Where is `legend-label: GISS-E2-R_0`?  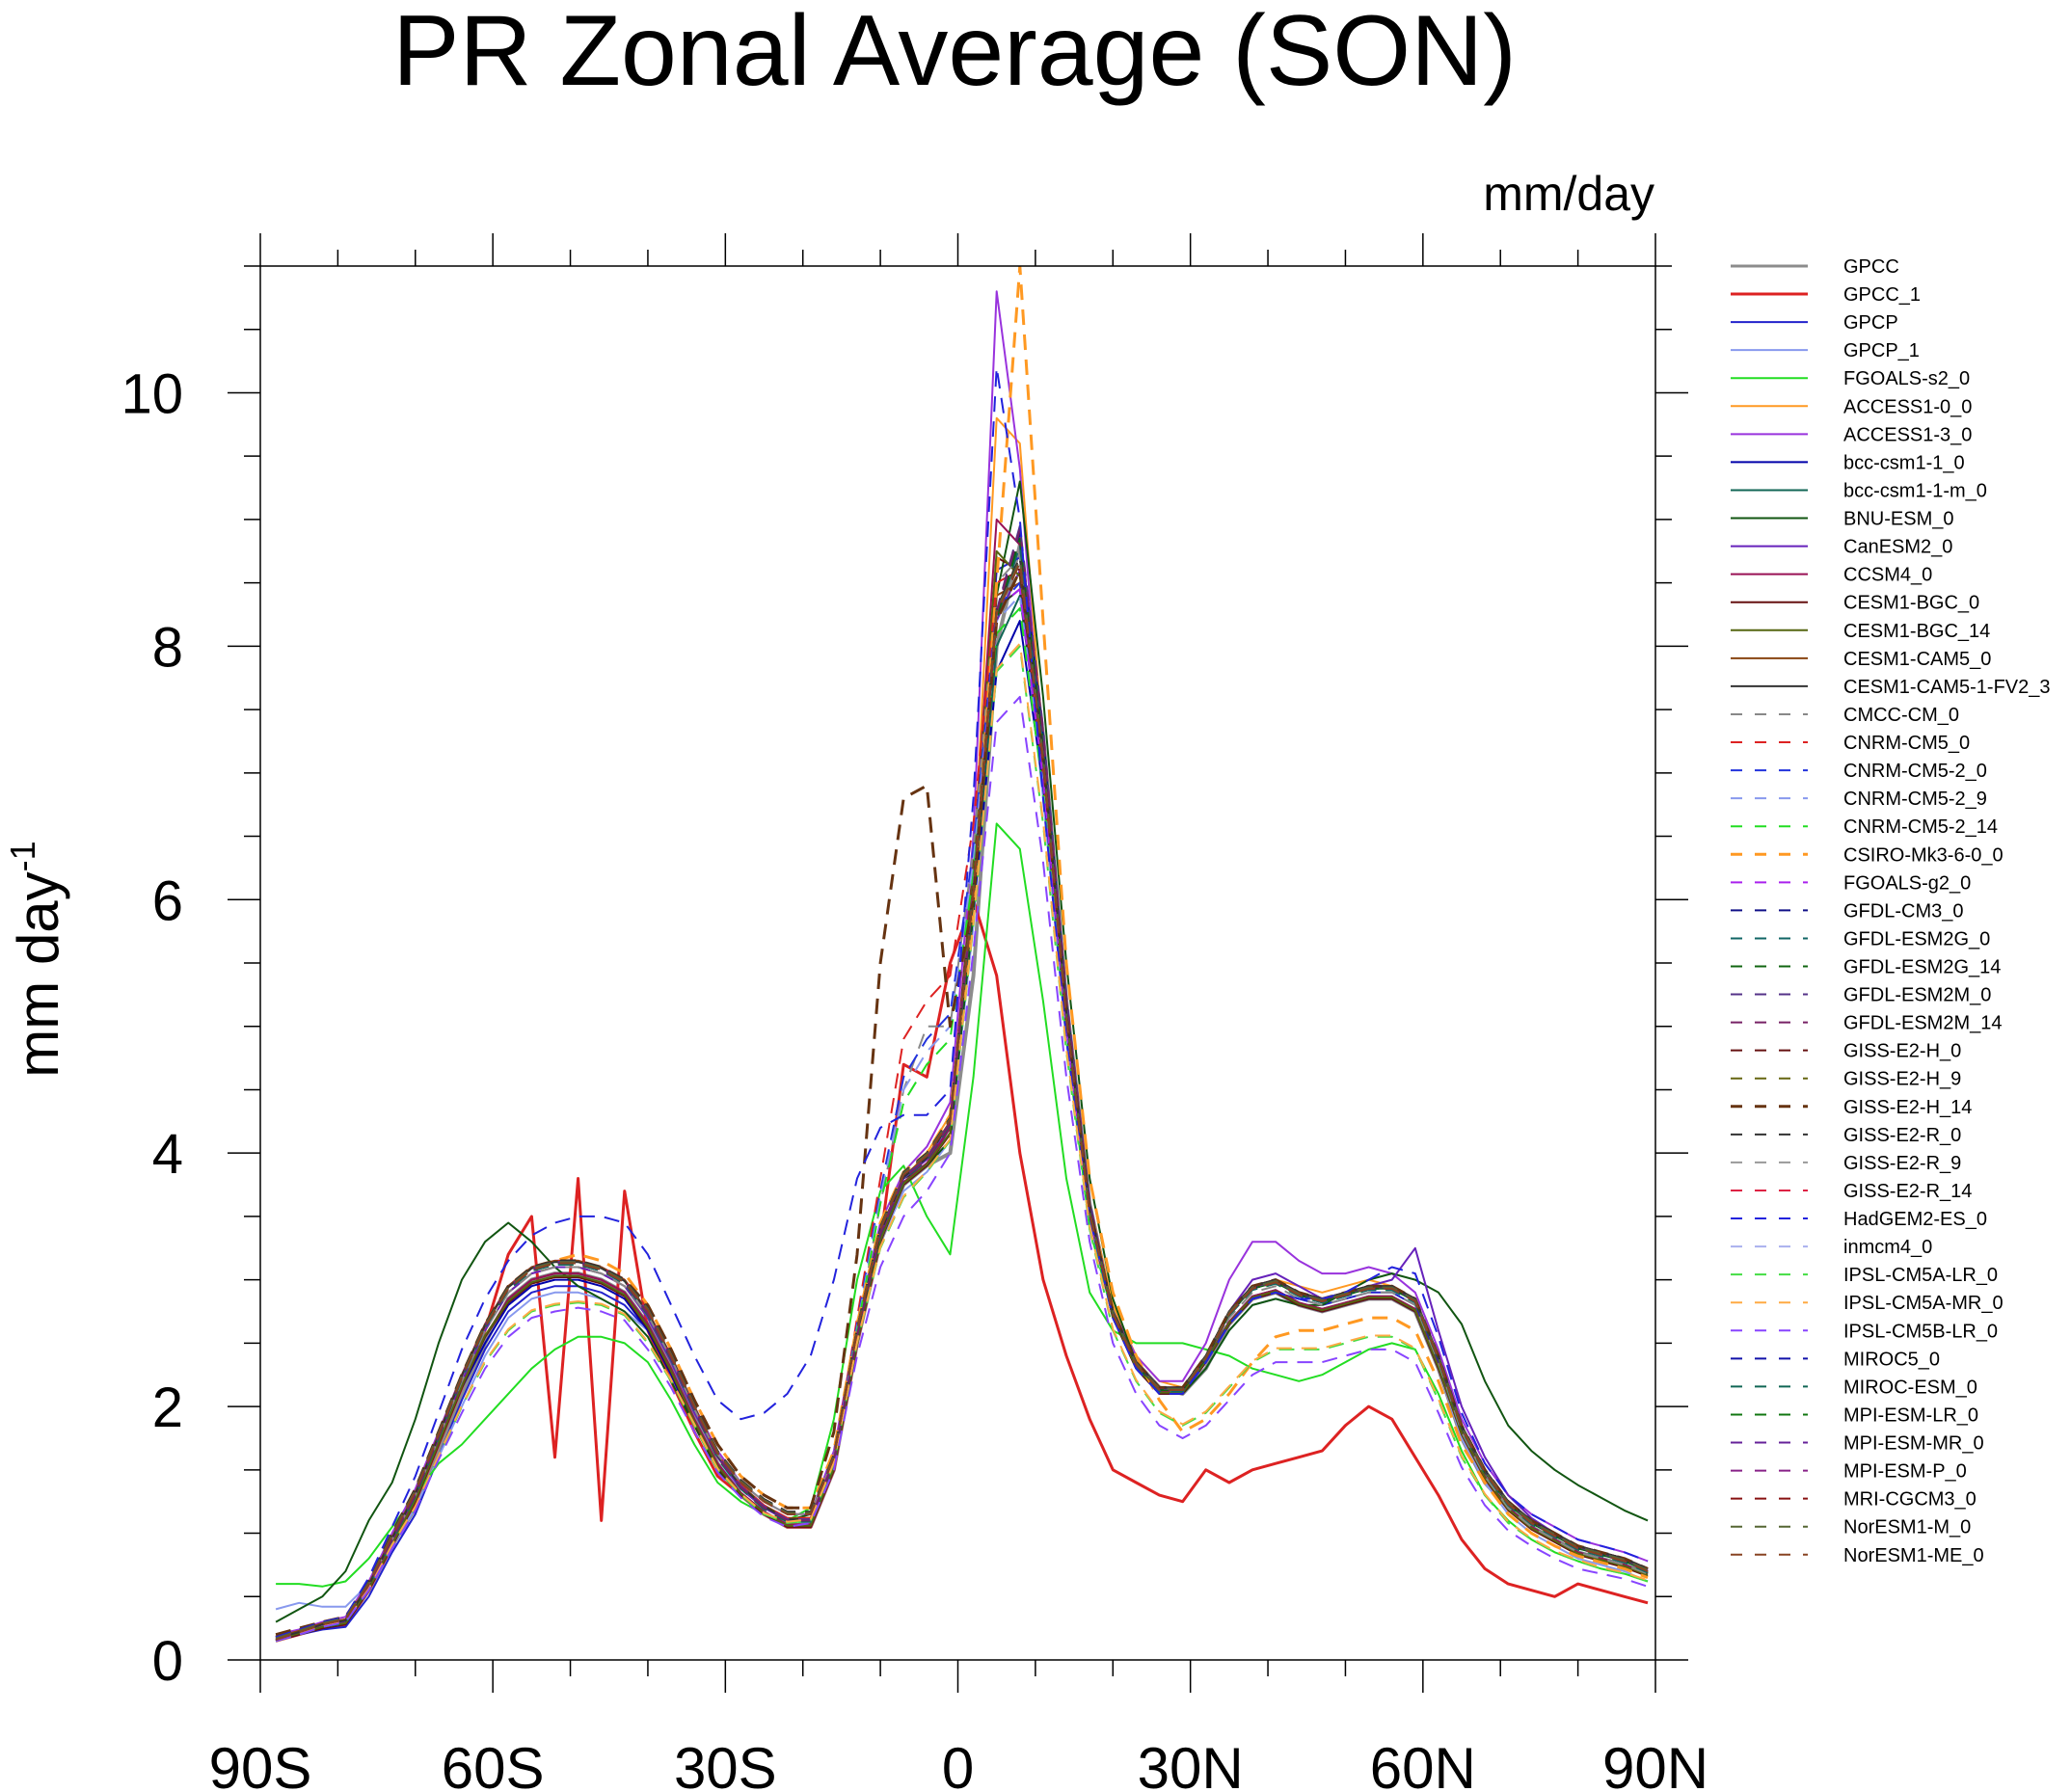
legend-label: GISS-E2-R_0 is located at coordinates (1902, 1135).